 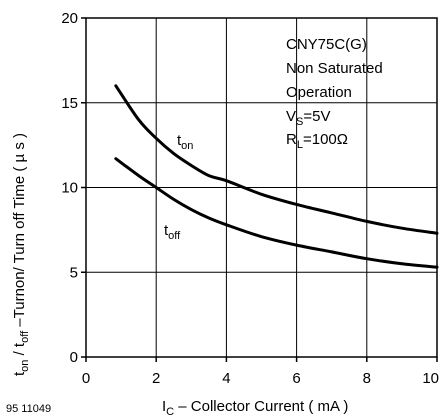 I want to click on x-tick-label: 0, so click(x=86, y=378).